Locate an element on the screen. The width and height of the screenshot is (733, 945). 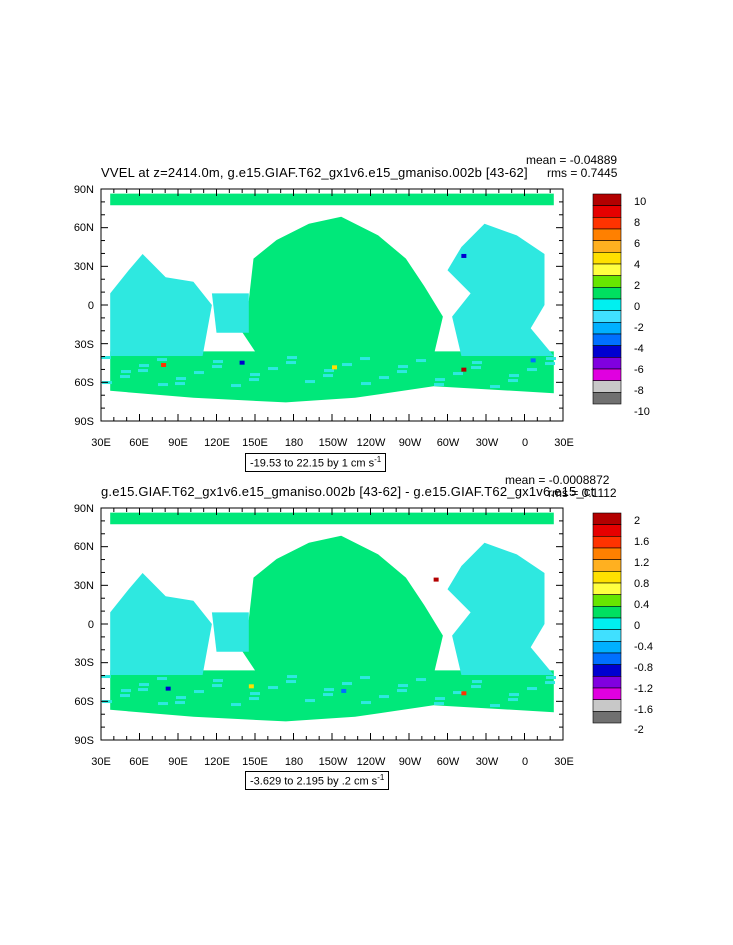
colorbar-label: 10 is located at coordinates (640, 202).